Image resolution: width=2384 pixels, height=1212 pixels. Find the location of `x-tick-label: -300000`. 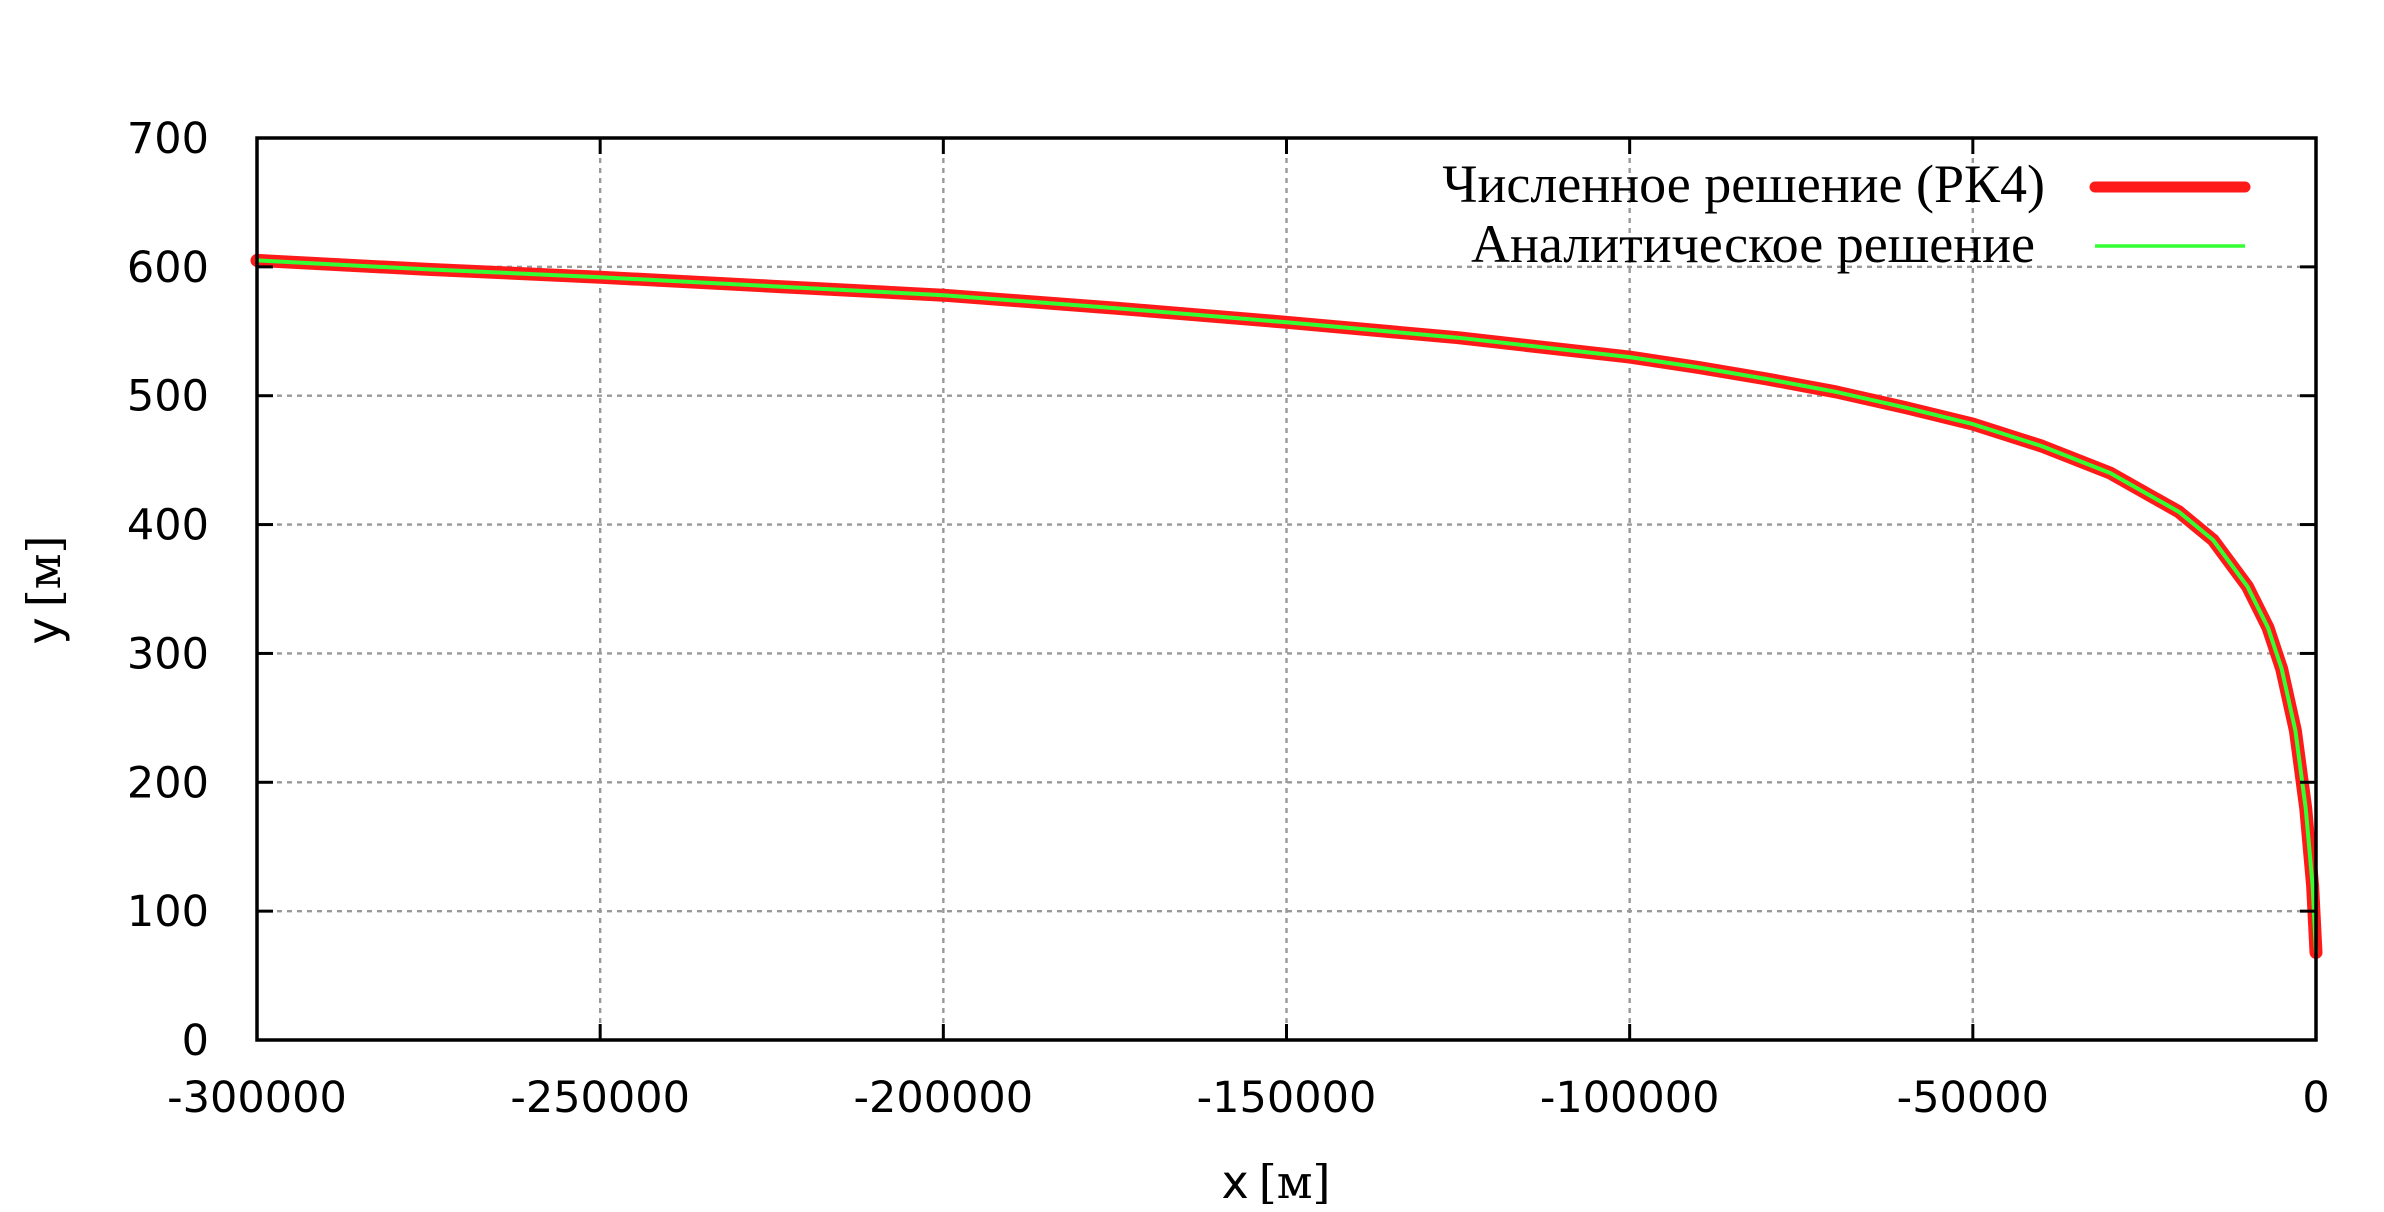

x-tick-label: -300000 is located at coordinates (257, 1098).